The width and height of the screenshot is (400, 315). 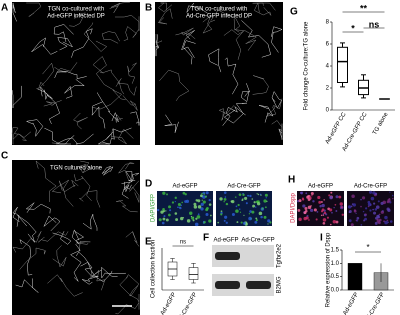 What do you see at coordinates (294, 208) in the screenshot?
I see `stain-label: DAPI/Dspp` at bounding box center [294, 208].